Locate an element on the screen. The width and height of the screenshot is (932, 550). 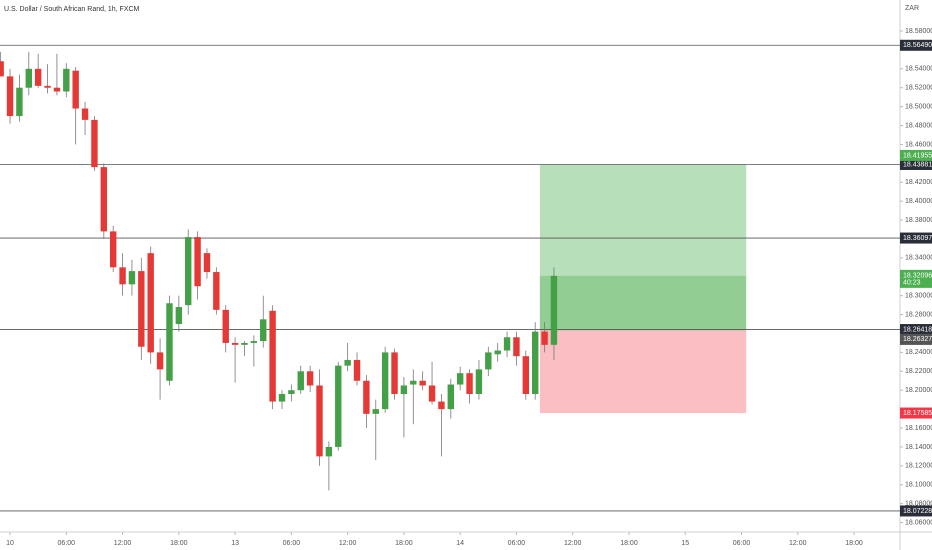
y-tick-label: 18.50000 is located at coordinates (918, 106).